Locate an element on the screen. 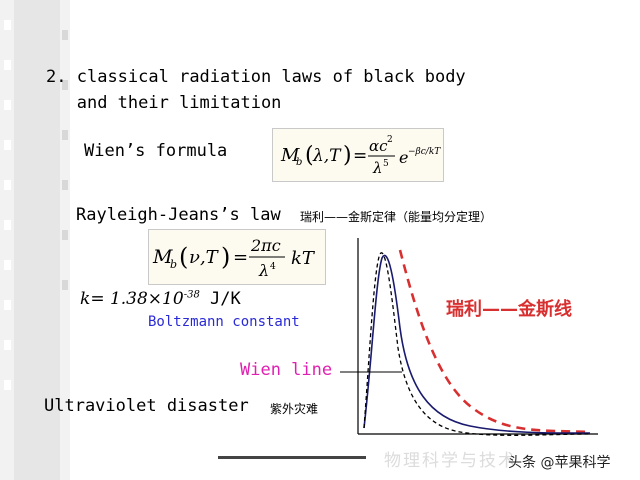 Image resolution: width=640 pixels, height=480 pixels. rayleigh-jeans-chinese-note: 瑞利——金斯定律（能量均分定理） is located at coordinates (396, 217).